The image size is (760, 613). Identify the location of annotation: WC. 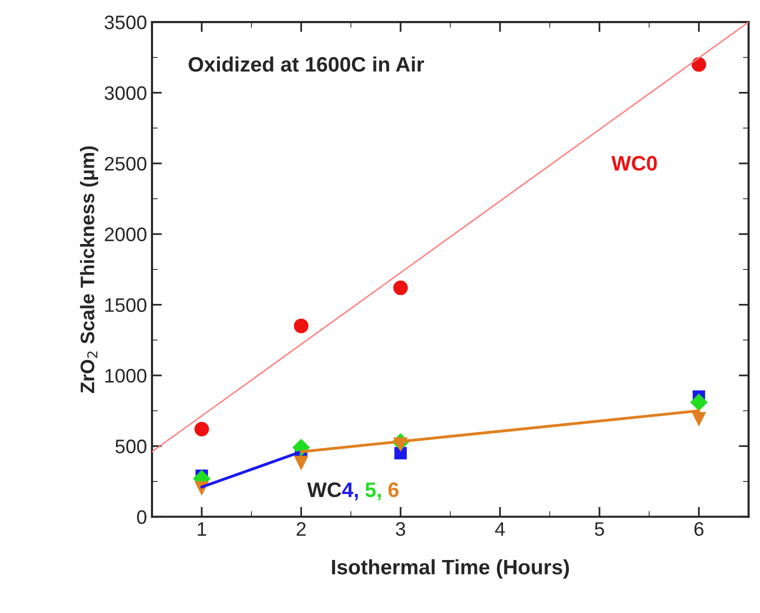
(324, 490).